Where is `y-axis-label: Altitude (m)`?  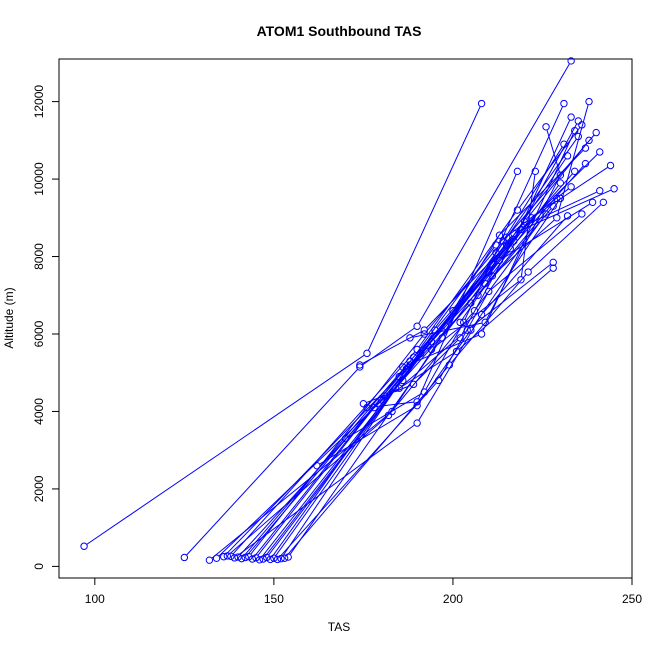 y-axis-label: Altitude (m) is located at coordinates (9, 317).